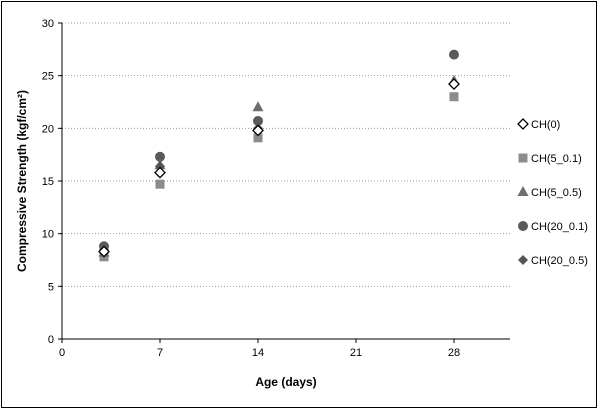 The width and height of the screenshot is (600, 411). I want to click on legend-label-CH(20_0.1): CH(20_0.1), so click(559, 227).